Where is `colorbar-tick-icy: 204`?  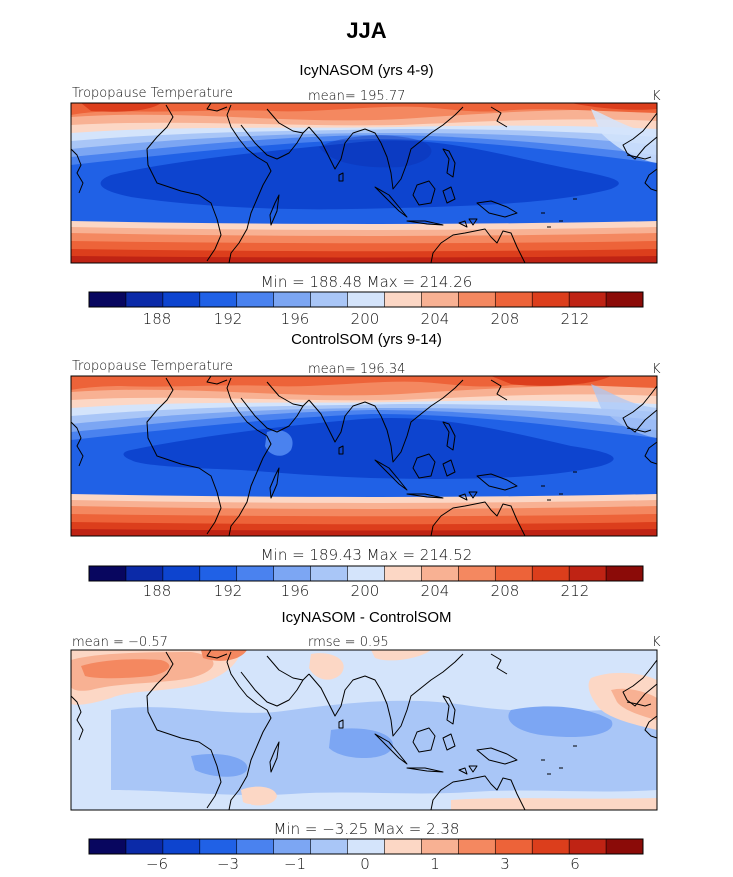
colorbar-tick-icy: 204 is located at coordinates (435, 319).